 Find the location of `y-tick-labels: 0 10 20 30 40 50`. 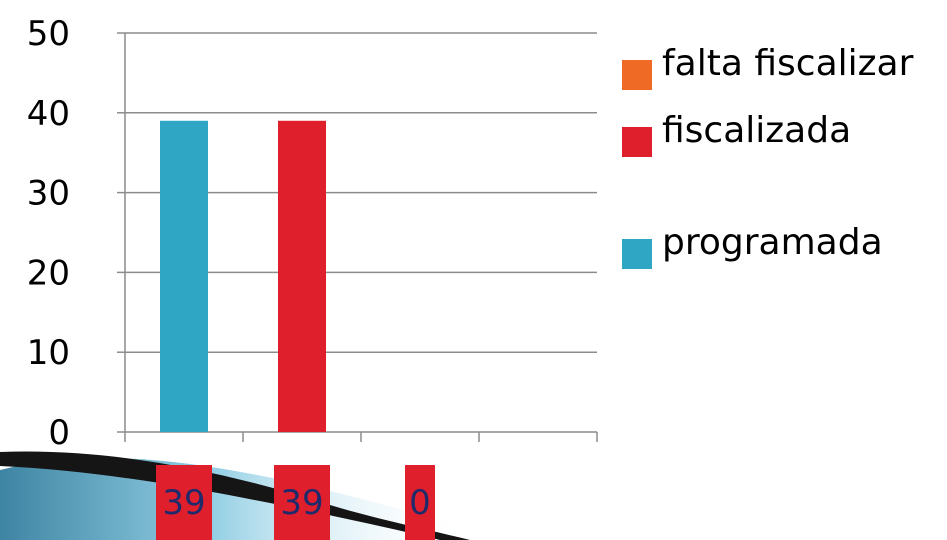

y-tick-labels: 0 10 20 30 40 50 is located at coordinates (48, 233).